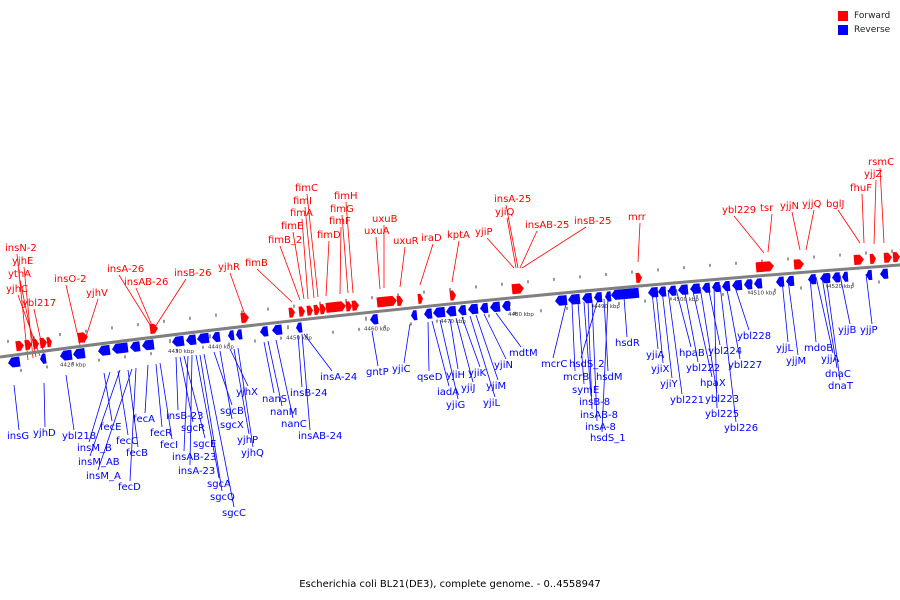 The width and height of the screenshot is (900, 600). Describe the element at coordinates (594, 402) in the screenshot. I see `reverse-gene-label: insB-8` at that location.